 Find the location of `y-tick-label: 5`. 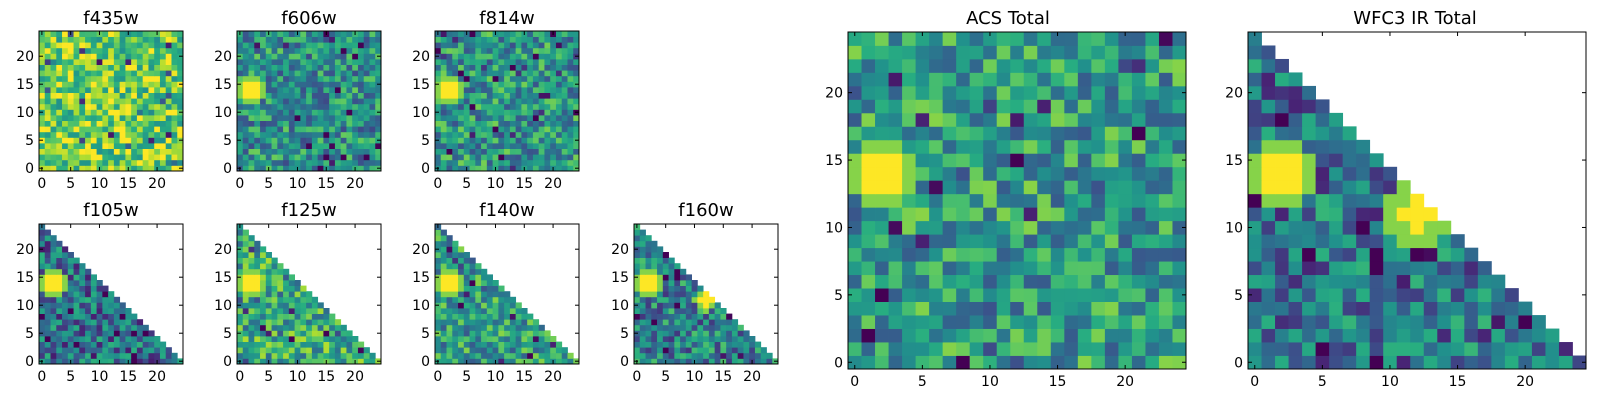

y-tick-label: 5 is located at coordinates (227, 141).